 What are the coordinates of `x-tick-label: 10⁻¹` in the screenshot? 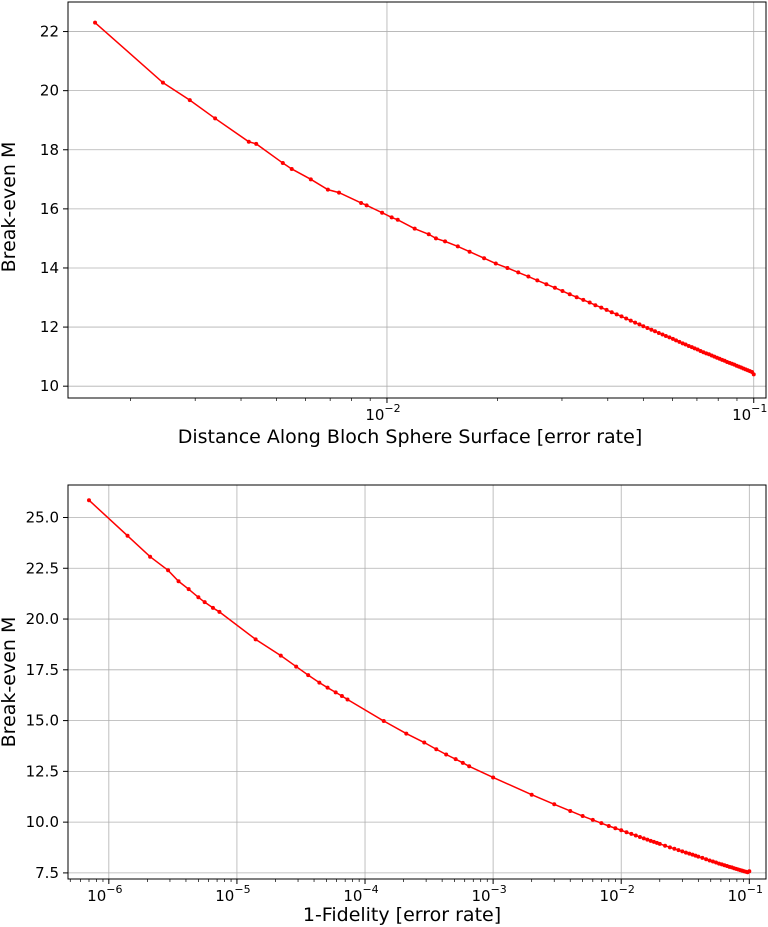 It's located at (745, 894).